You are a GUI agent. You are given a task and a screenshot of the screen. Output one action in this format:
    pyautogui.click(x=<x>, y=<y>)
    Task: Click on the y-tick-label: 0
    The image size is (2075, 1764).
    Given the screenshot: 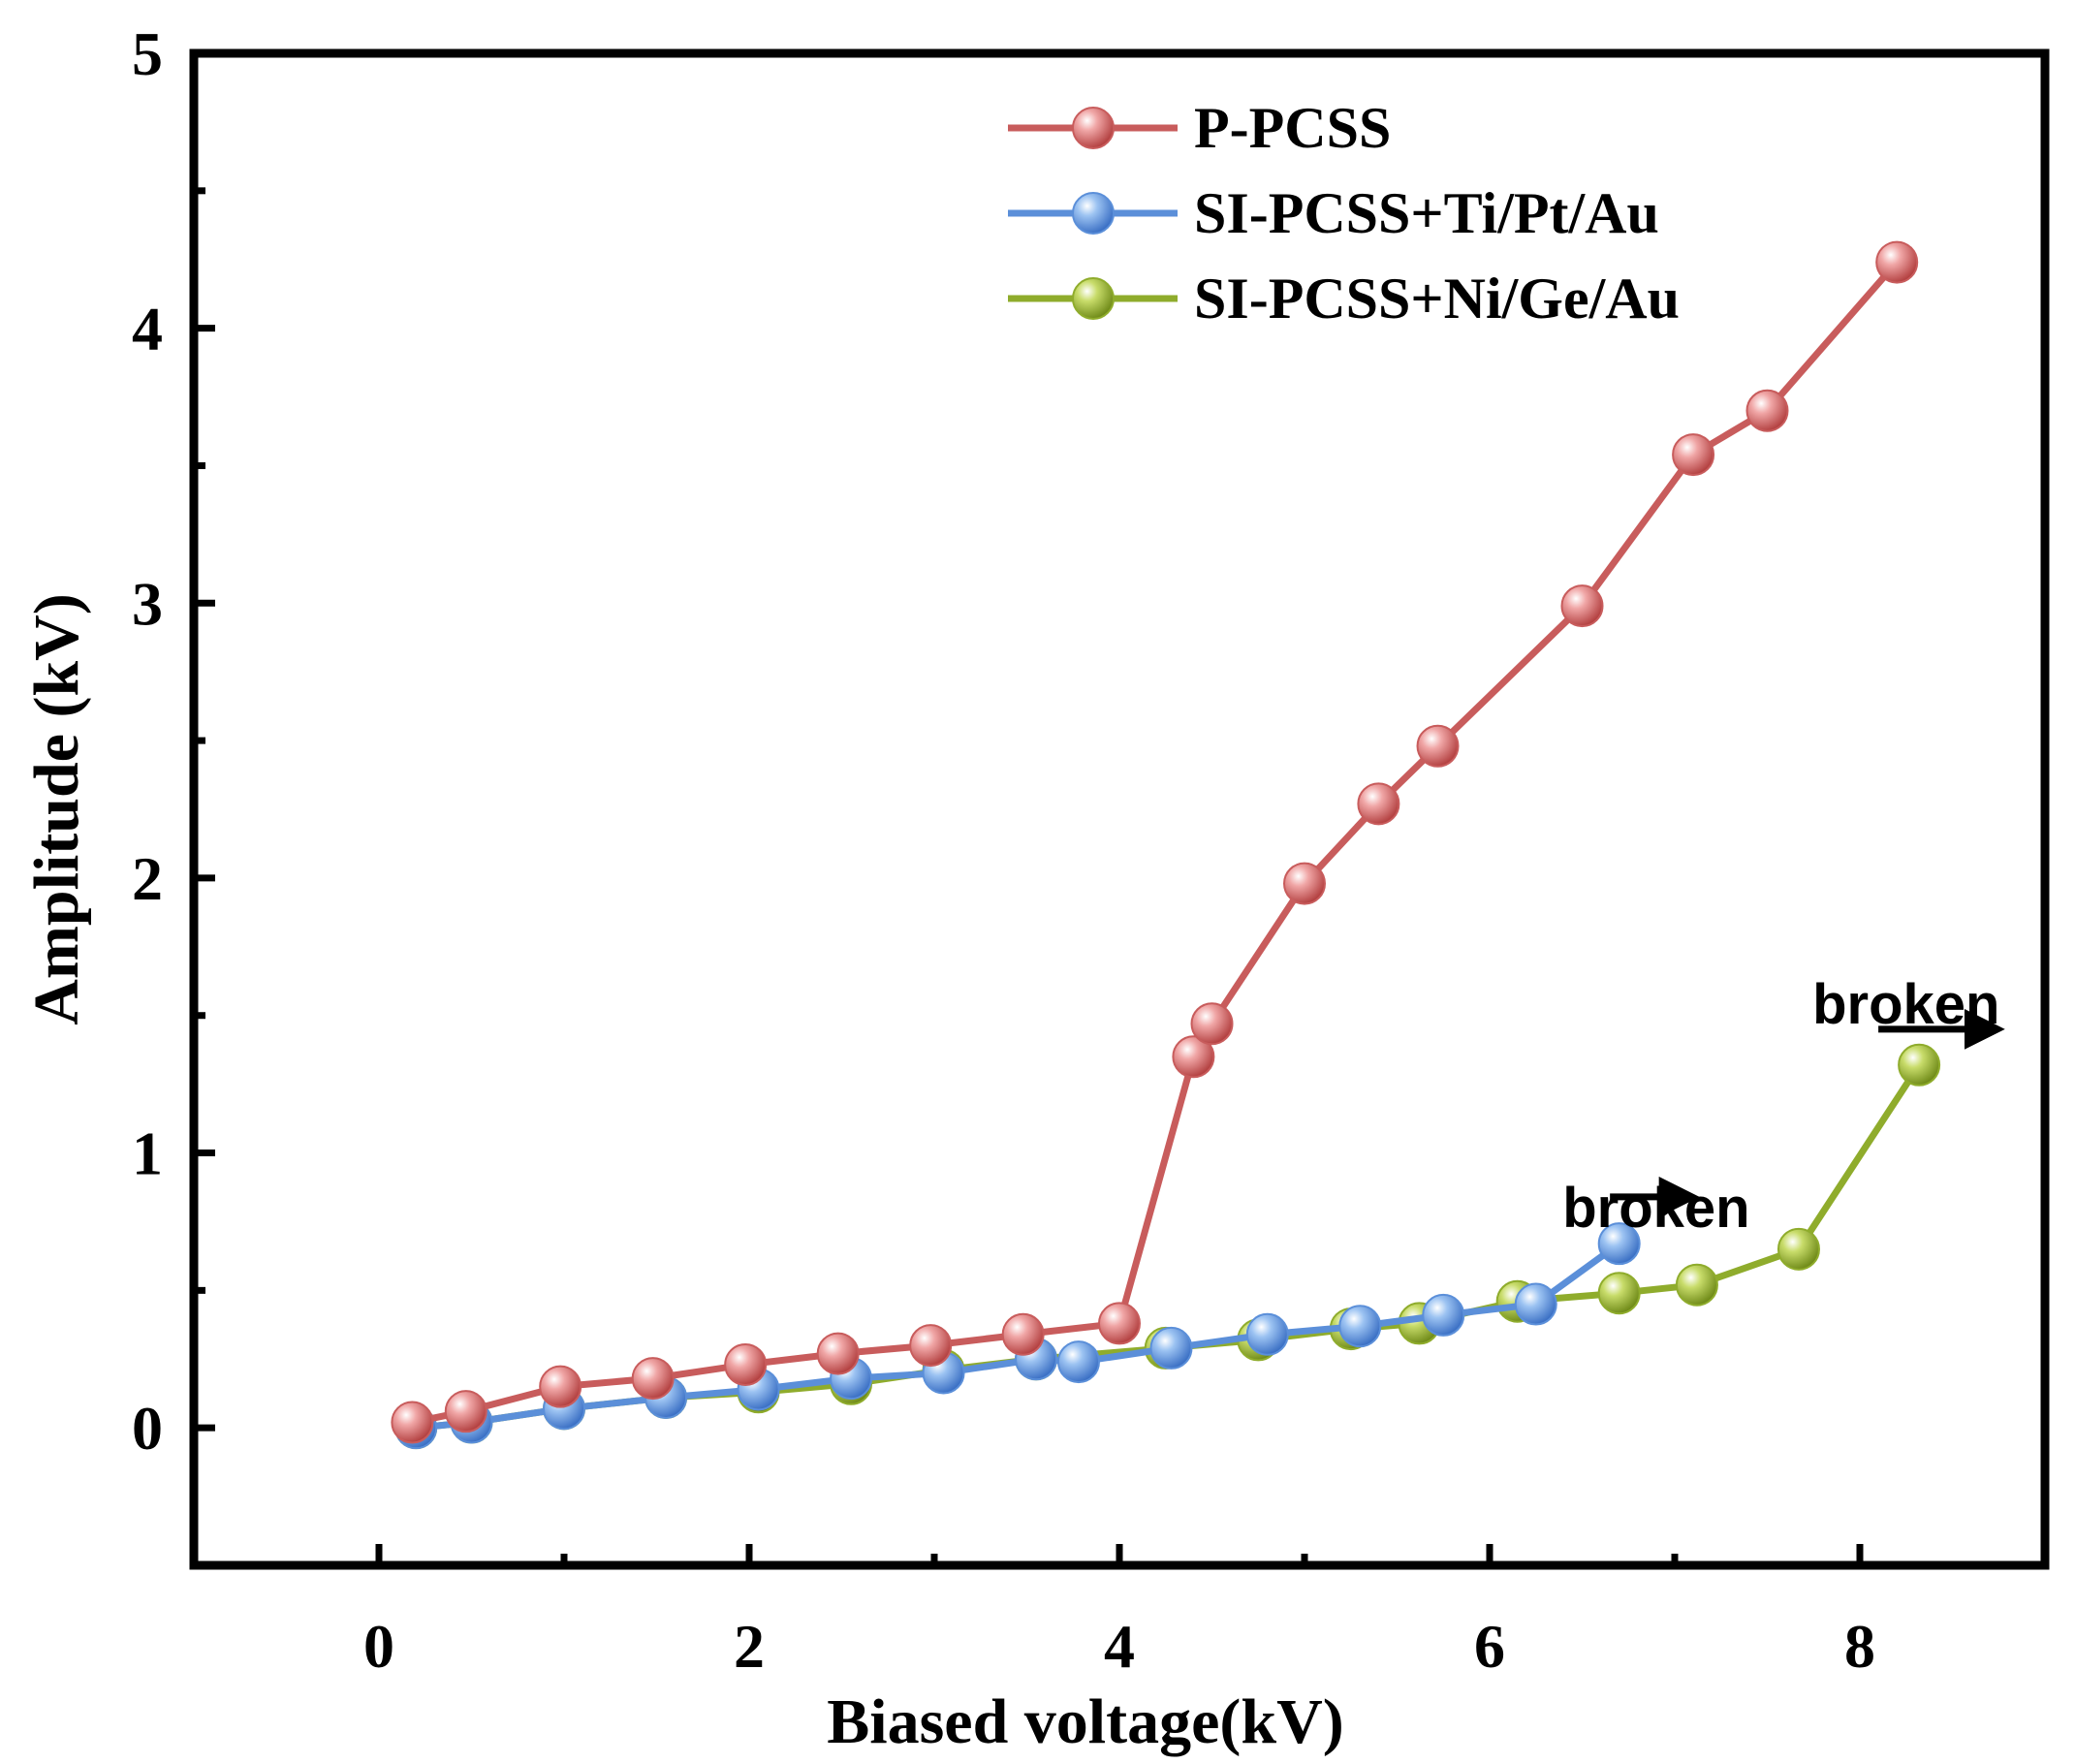 What is the action you would take?
    pyautogui.click(x=147, y=1429)
    